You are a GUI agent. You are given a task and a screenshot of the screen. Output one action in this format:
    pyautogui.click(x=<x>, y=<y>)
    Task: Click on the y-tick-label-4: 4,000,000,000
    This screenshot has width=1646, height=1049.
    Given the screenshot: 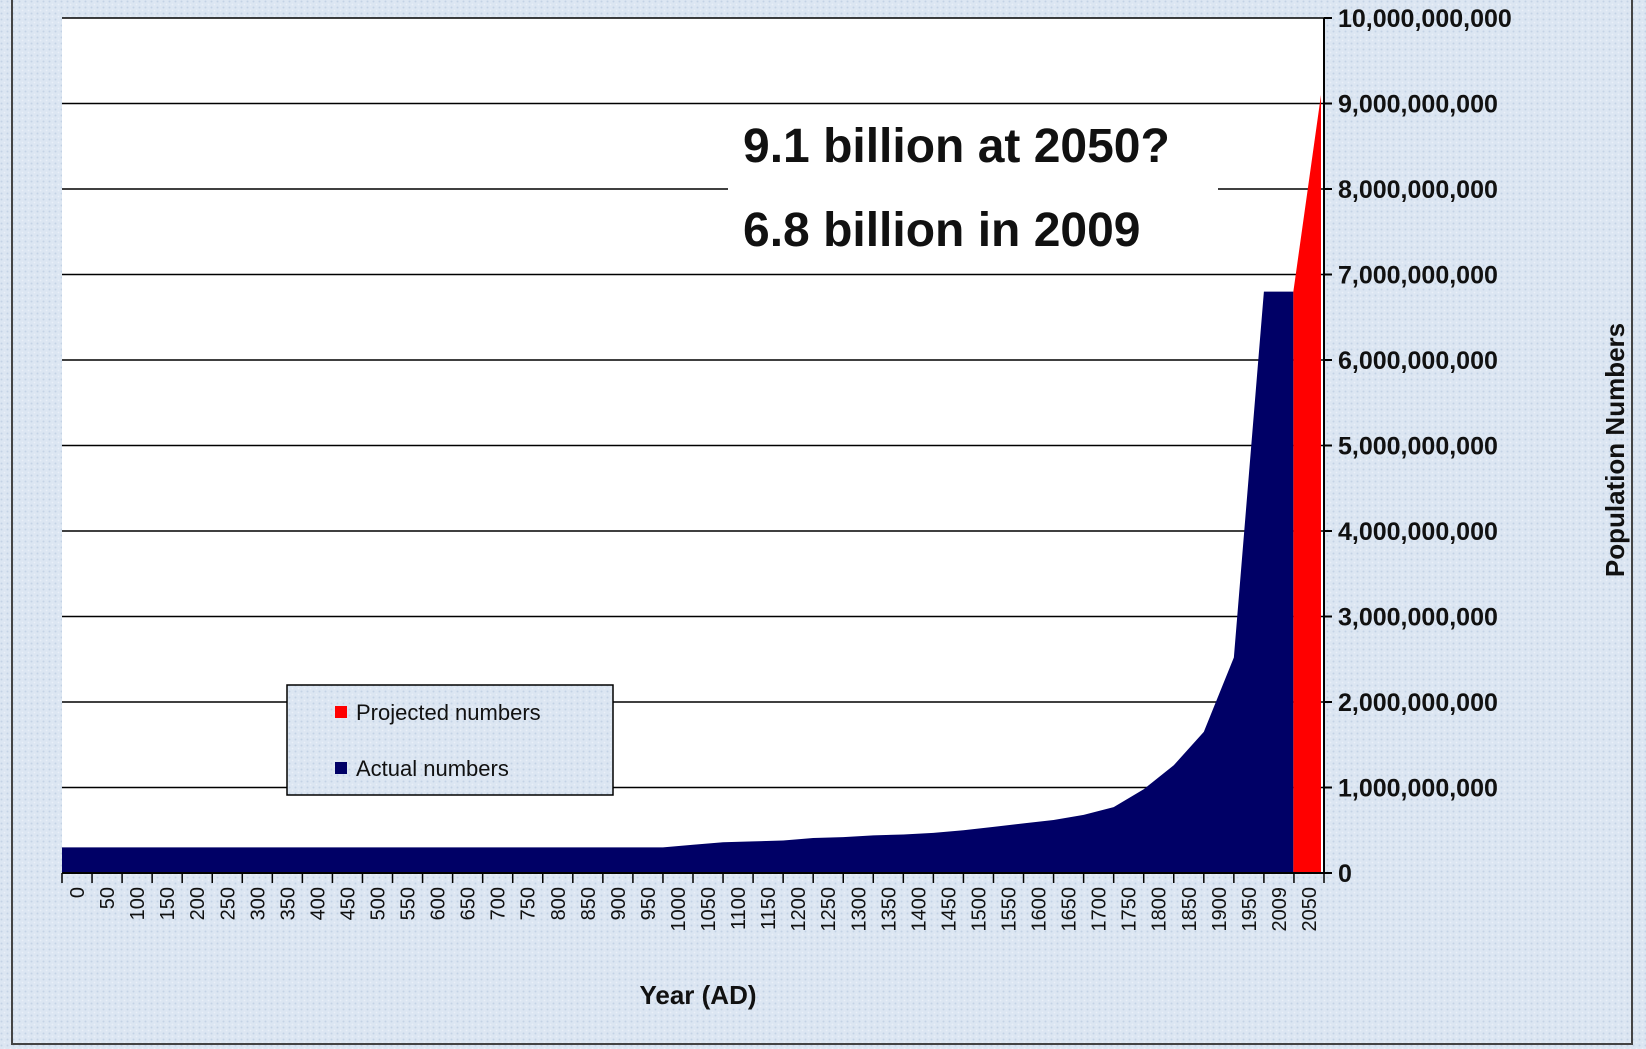 What is the action you would take?
    pyautogui.click(x=1418, y=532)
    